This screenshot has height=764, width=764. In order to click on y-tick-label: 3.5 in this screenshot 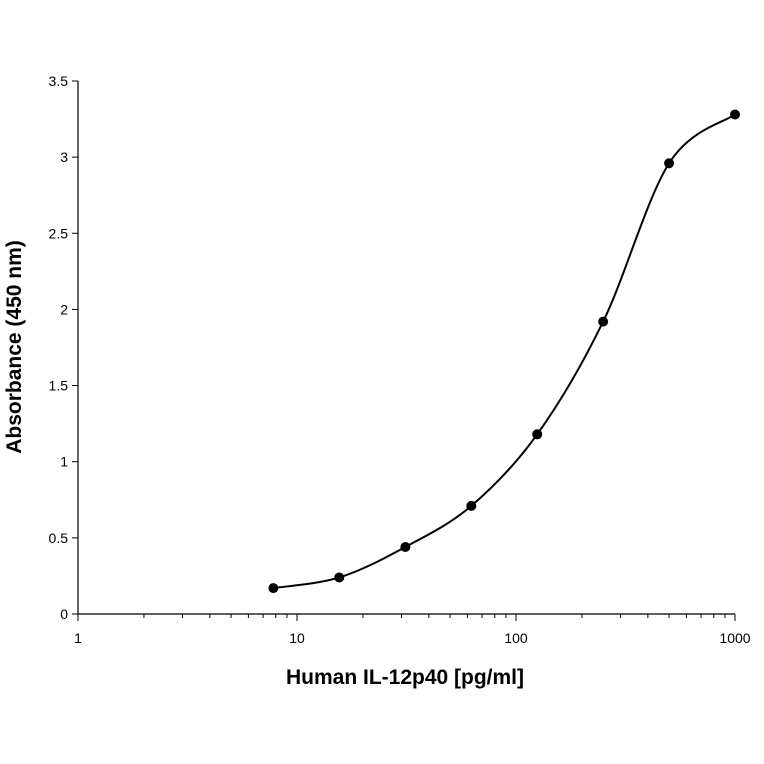, I will do `click(59, 81)`.